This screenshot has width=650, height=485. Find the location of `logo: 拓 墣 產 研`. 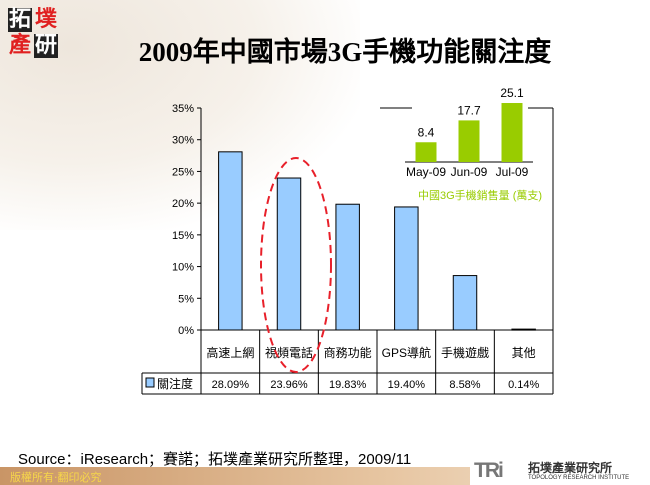

logo: 拓 墣 產 研 is located at coordinates (34, 32).